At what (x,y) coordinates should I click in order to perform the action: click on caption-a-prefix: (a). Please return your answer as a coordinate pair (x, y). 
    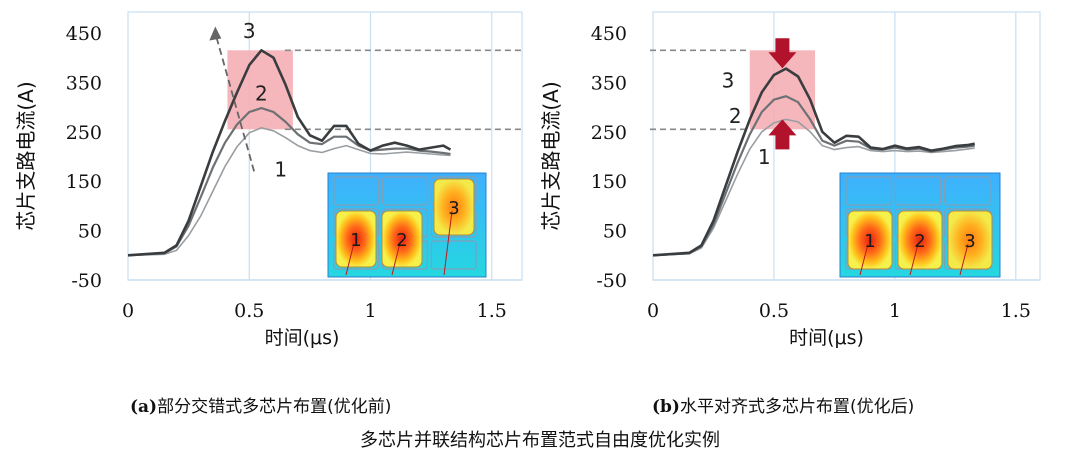
    Looking at the image, I should click on (144, 407).